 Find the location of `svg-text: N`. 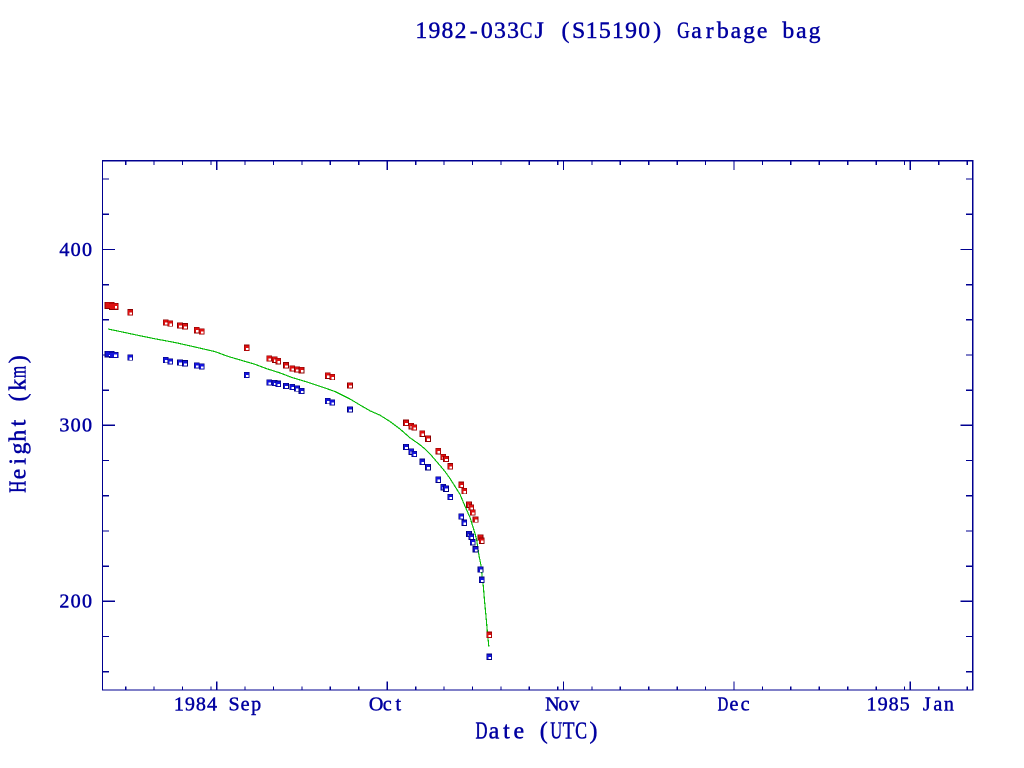

svg-text: N is located at coordinates (552, 705).